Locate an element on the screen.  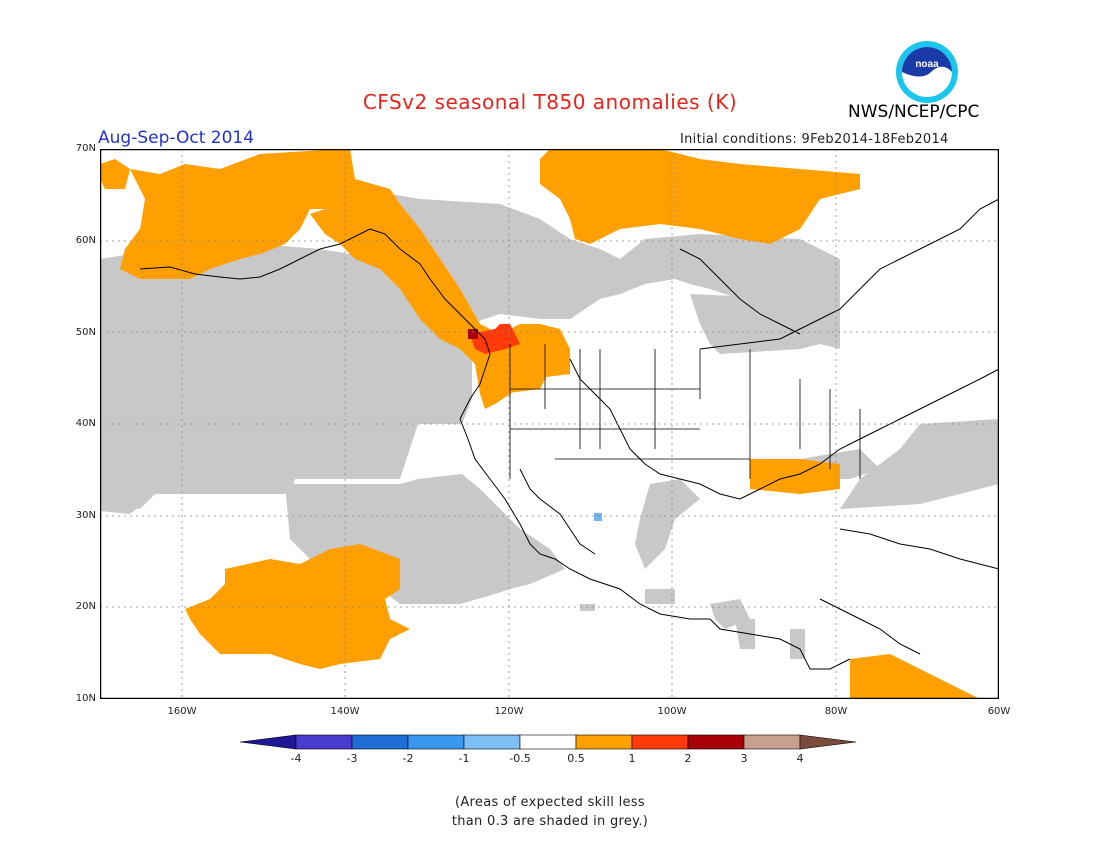
lon-tick-label: 60W is located at coordinates (999, 711).